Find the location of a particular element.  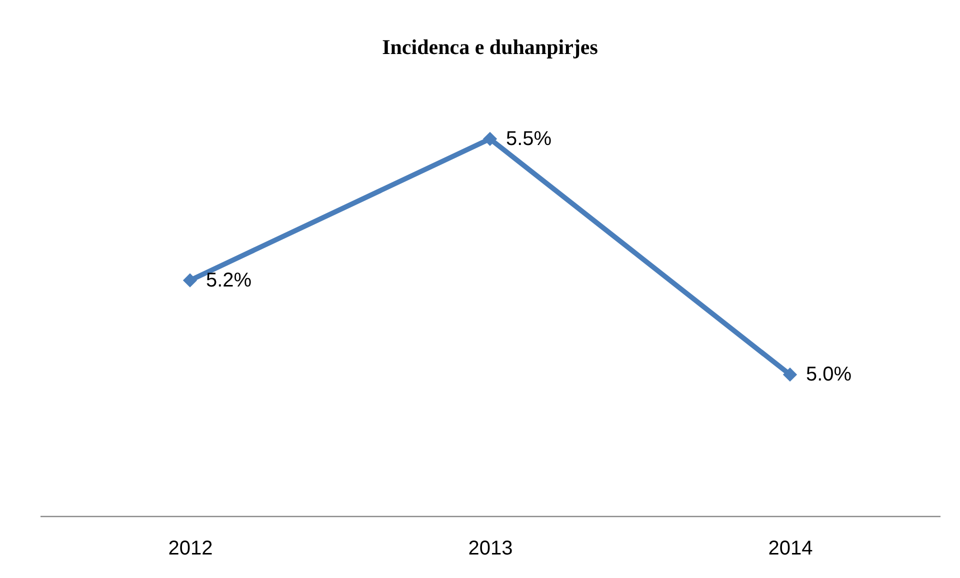

data-label: 5.5% is located at coordinates (529, 139).